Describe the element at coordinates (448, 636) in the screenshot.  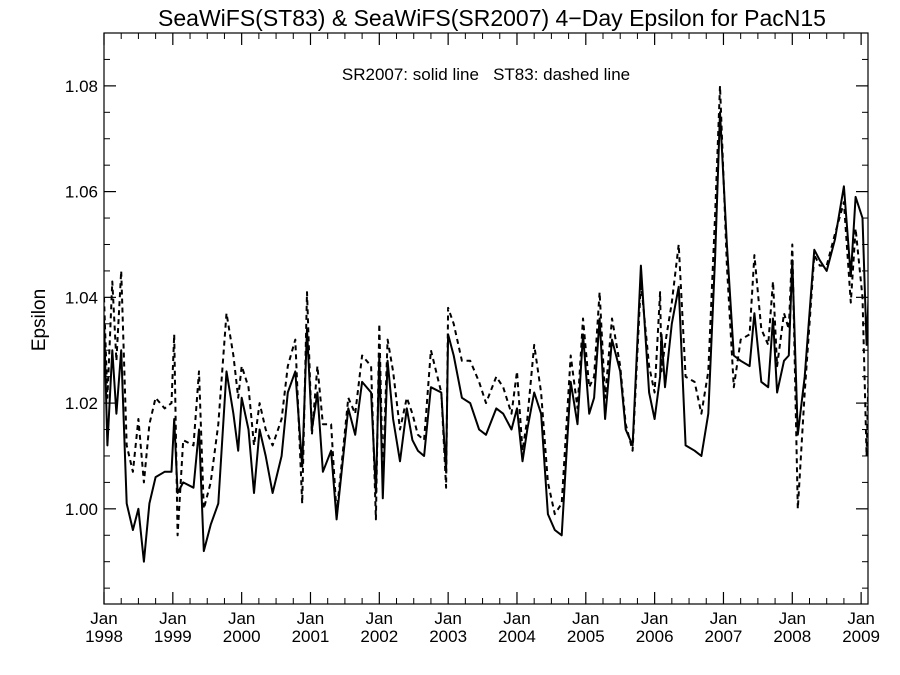
I see `x-tick-year: 2003` at that location.